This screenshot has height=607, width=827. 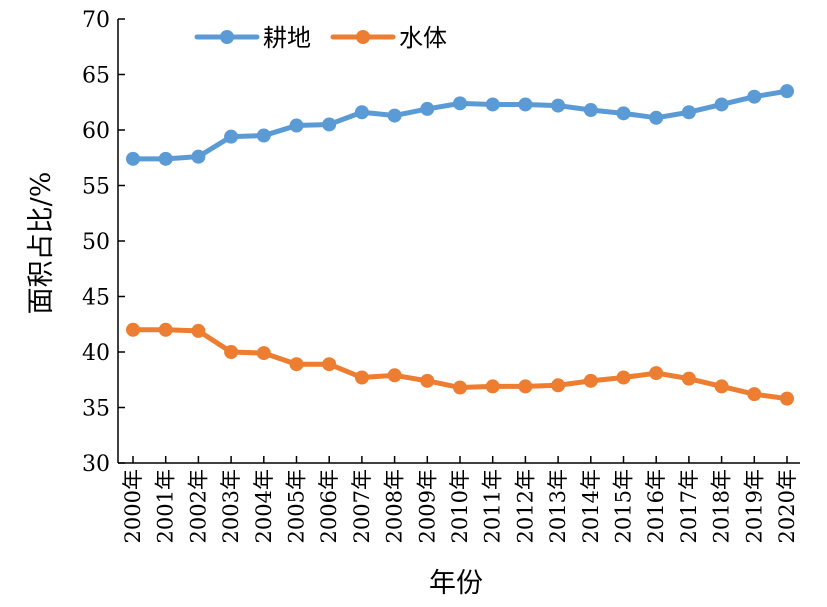 I want to click on x-tick-label: 2002年, so click(x=198, y=506).